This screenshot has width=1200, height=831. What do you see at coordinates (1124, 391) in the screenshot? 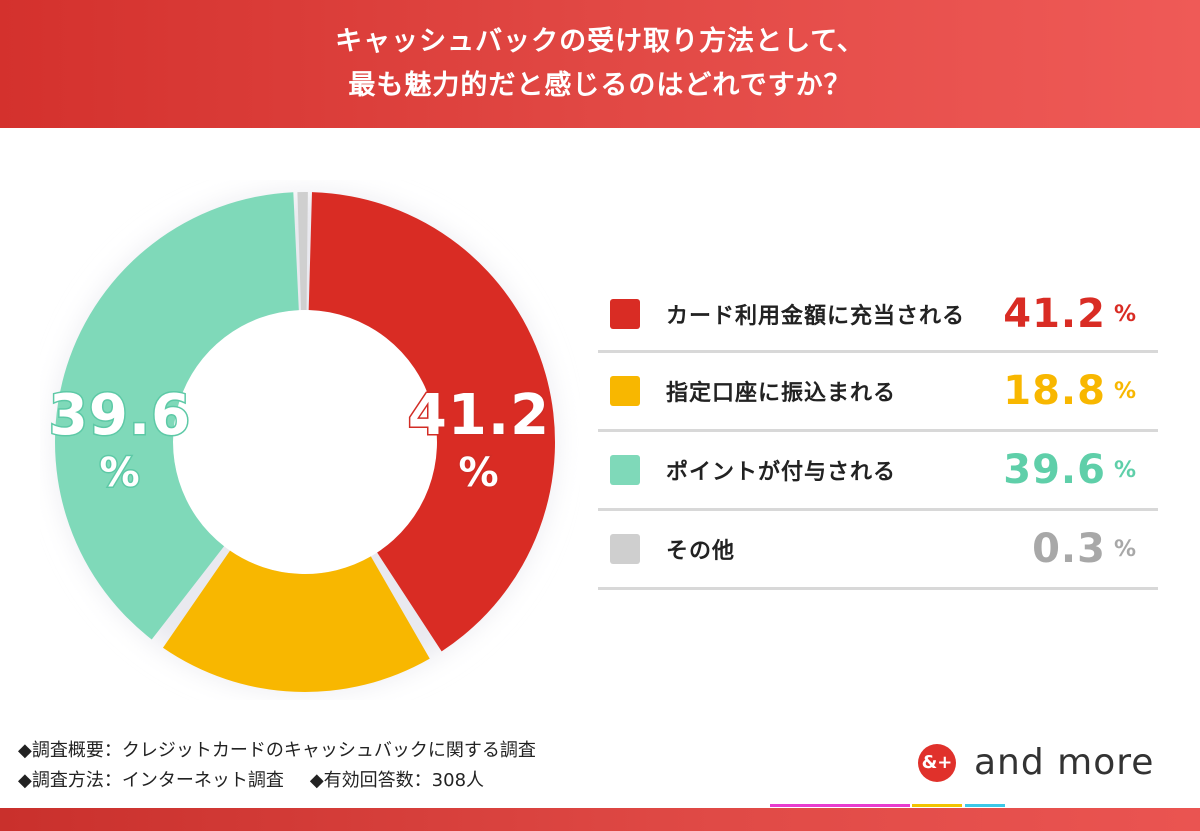
I see `legend-unit-bank: %` at bounding box center [1124, 391].